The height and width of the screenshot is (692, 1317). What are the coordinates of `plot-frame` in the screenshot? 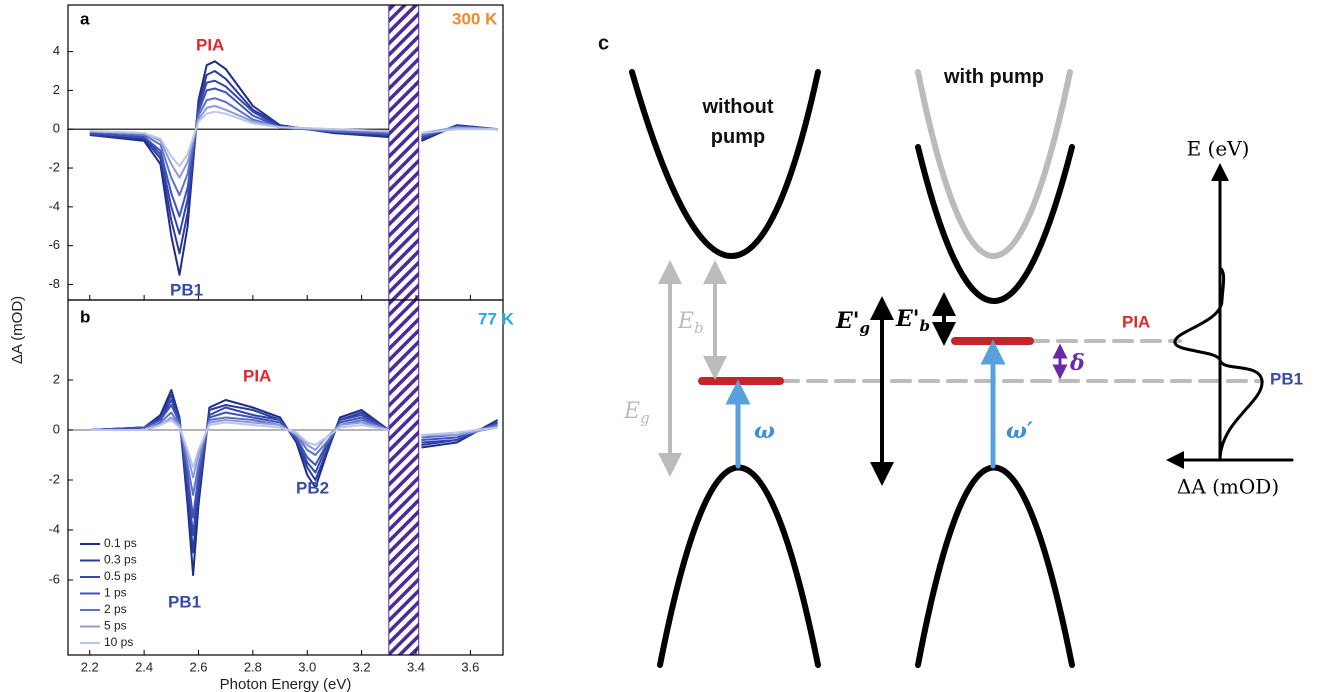 It's located at (285, 152).